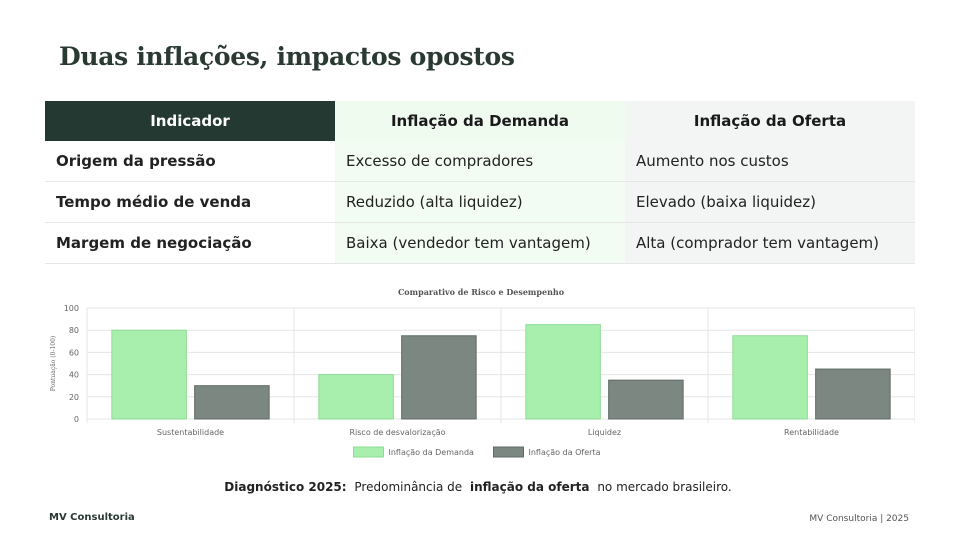 This screenshot has width=960, height=540. Describe the element at coordinates (397, 432) in the screenshot. I see `x-tick-label: Risco de desvalorização` at that location.